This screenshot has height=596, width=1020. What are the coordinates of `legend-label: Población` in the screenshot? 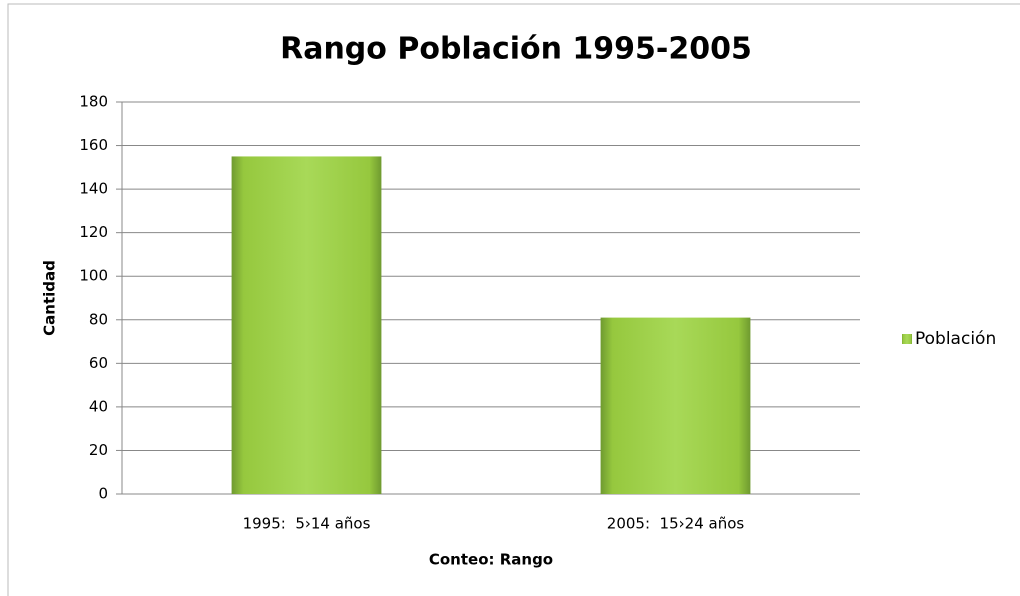 It's located at (955, 339).